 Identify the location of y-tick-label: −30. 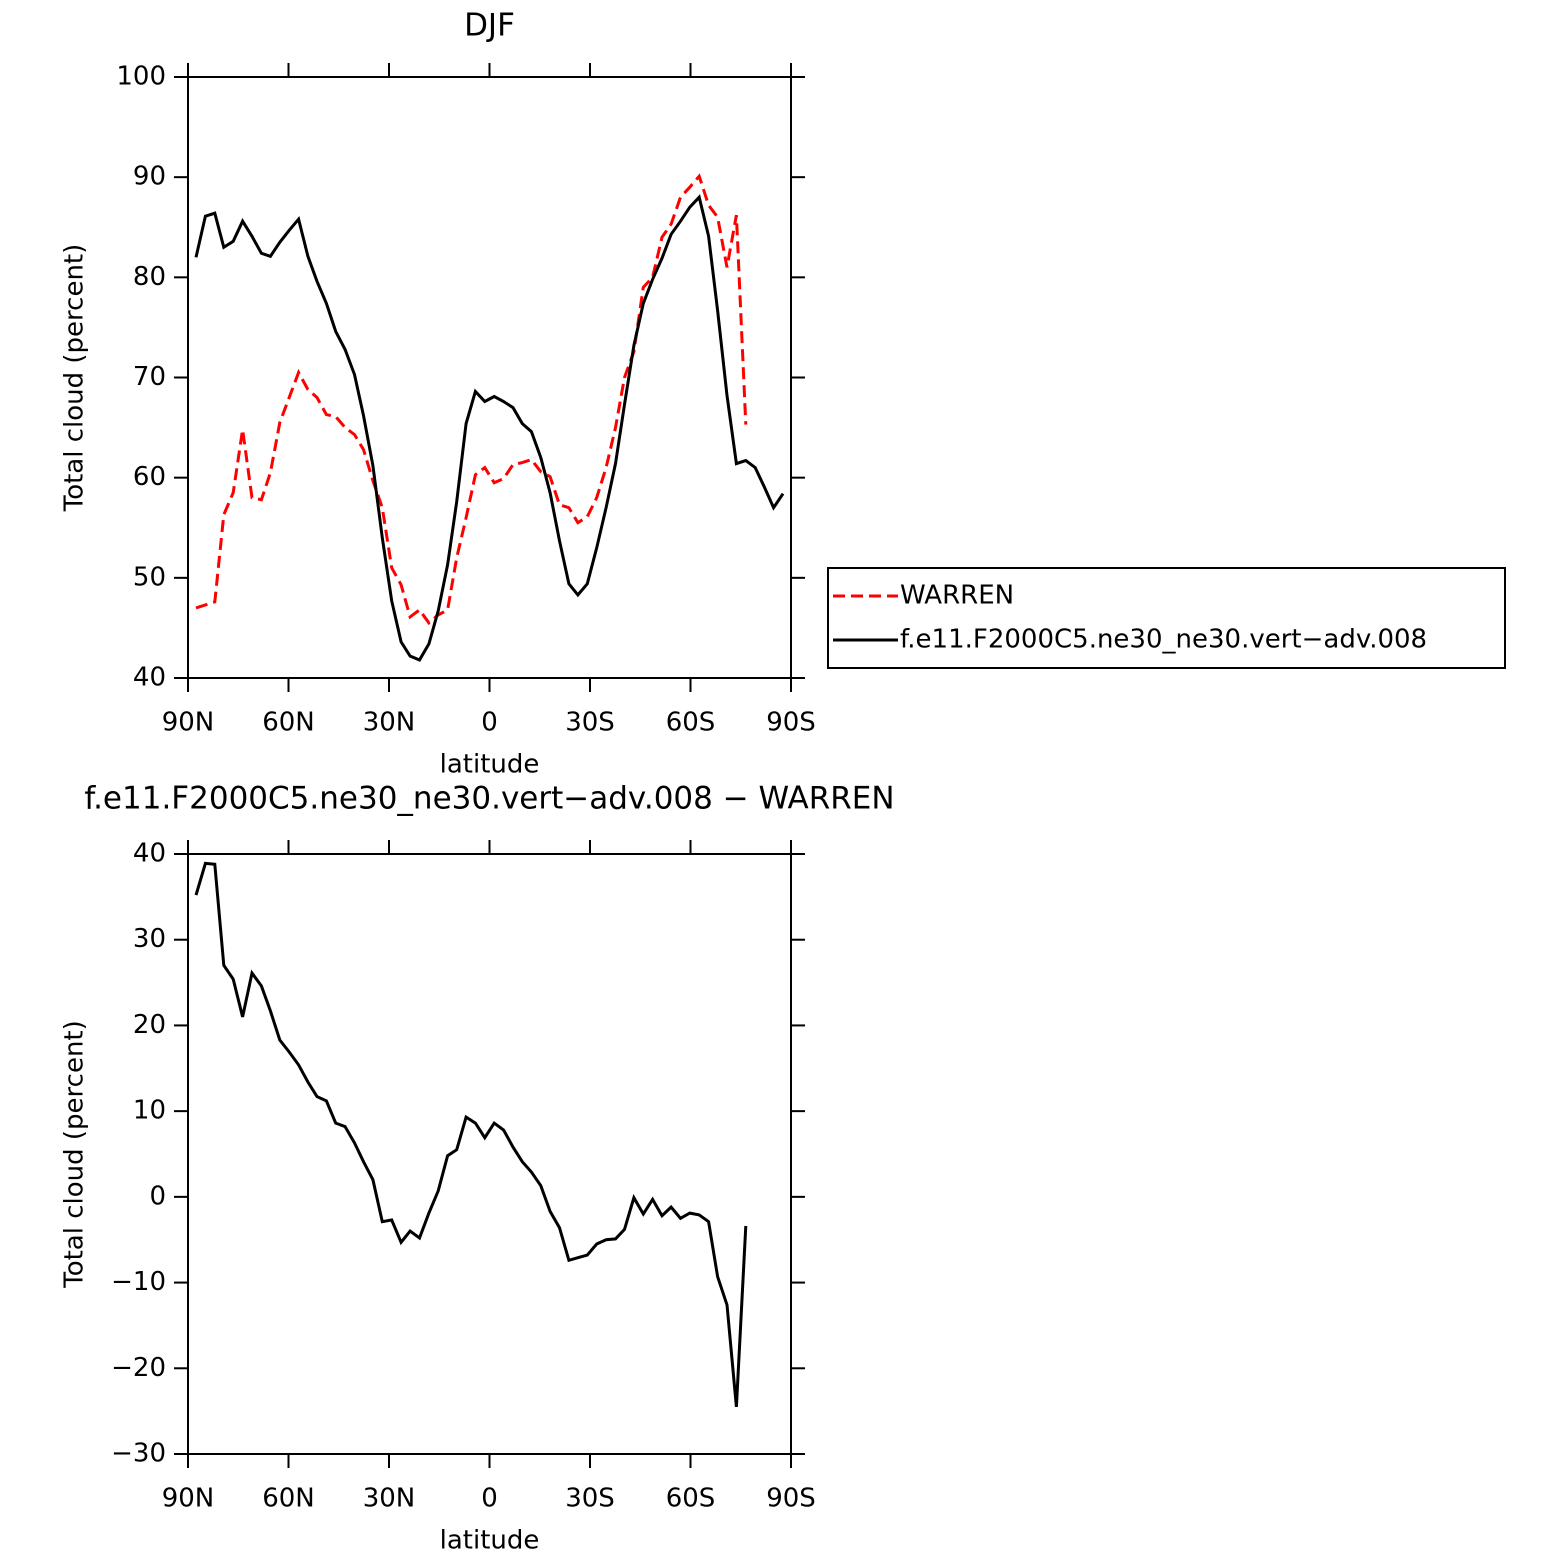
(138, 1454).